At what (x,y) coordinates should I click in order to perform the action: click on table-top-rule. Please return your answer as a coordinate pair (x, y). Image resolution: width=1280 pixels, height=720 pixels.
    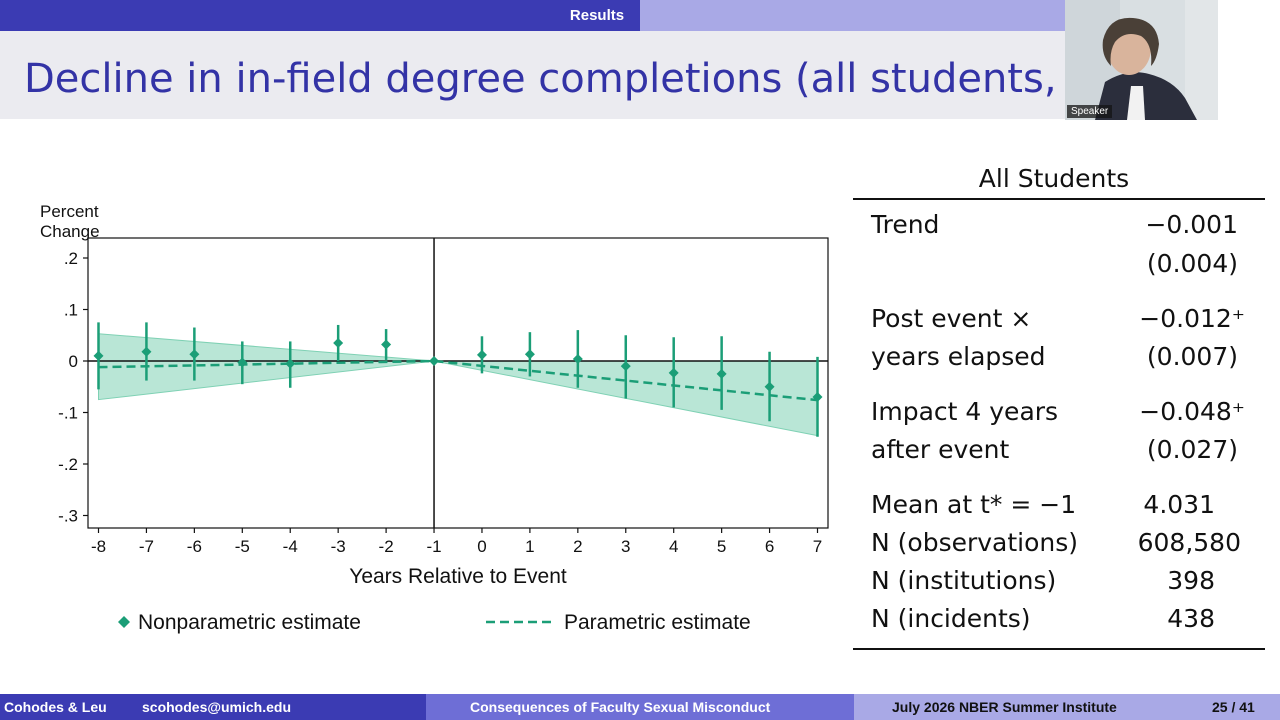
    Looking at the image, I should click on (1059, 199).